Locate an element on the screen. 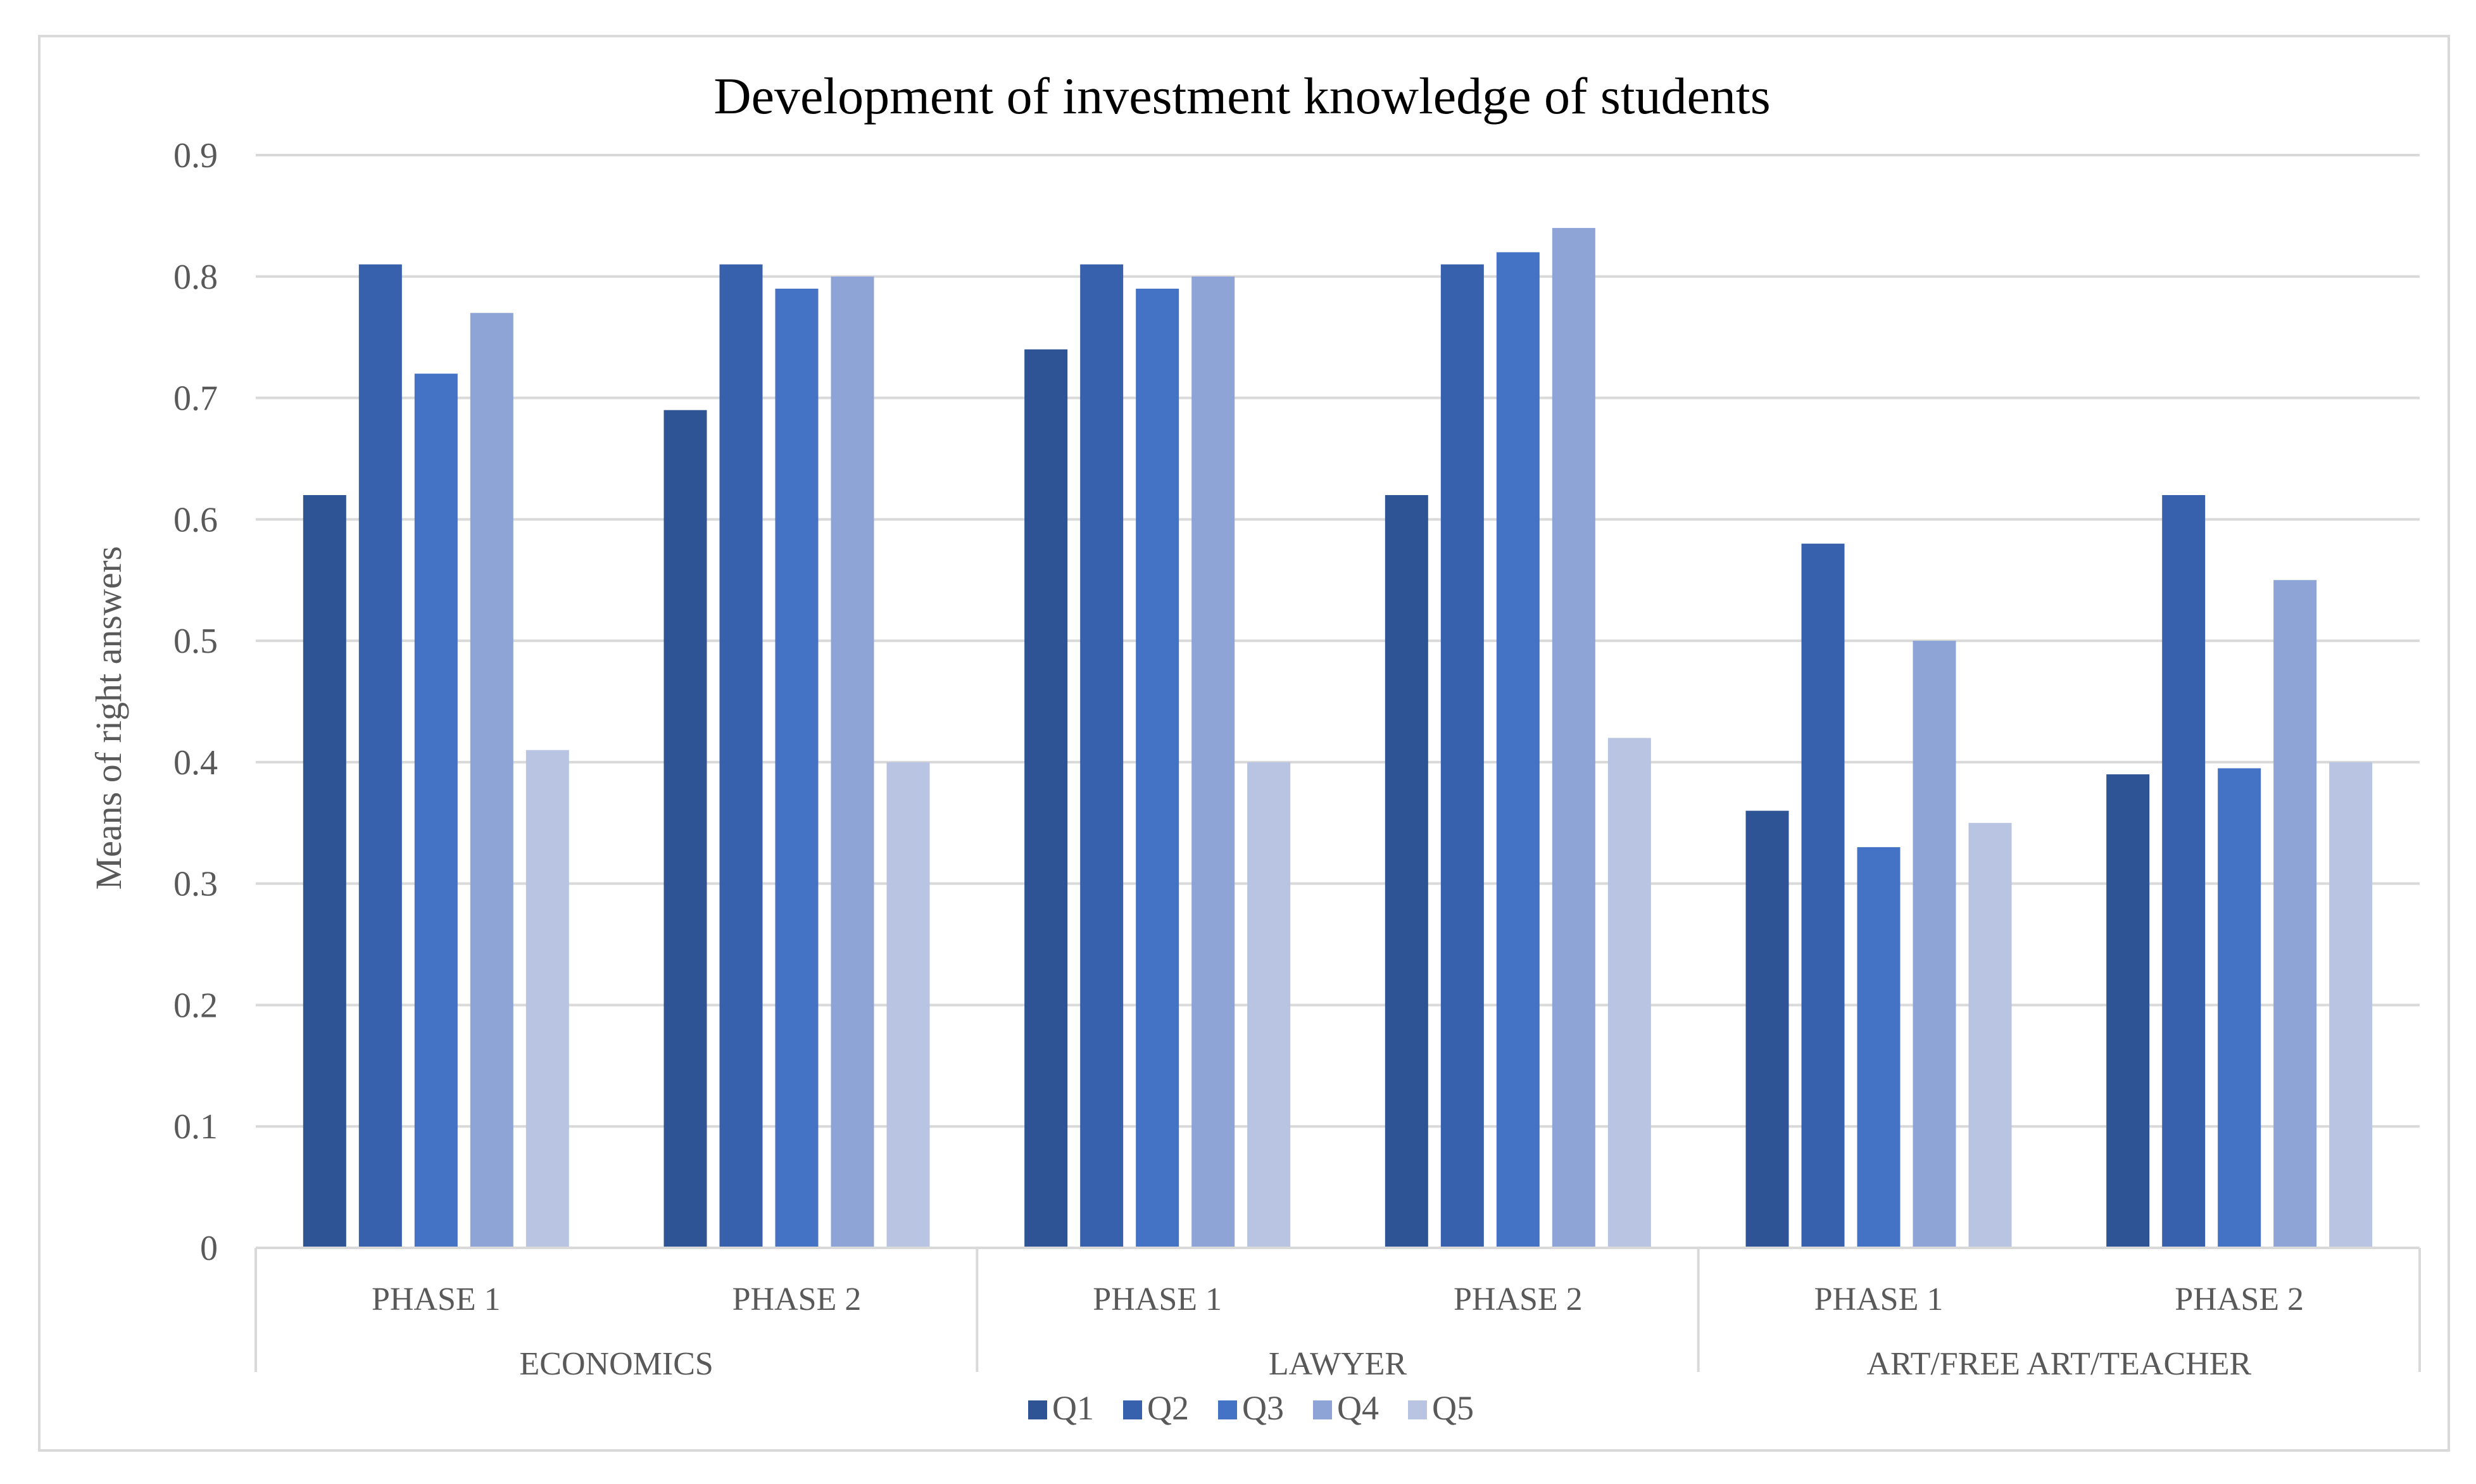 Image resolution: width=2476 pixels, height=1484 pixels. legend-swatch-q1 is located at coordinates (1037, 1409).